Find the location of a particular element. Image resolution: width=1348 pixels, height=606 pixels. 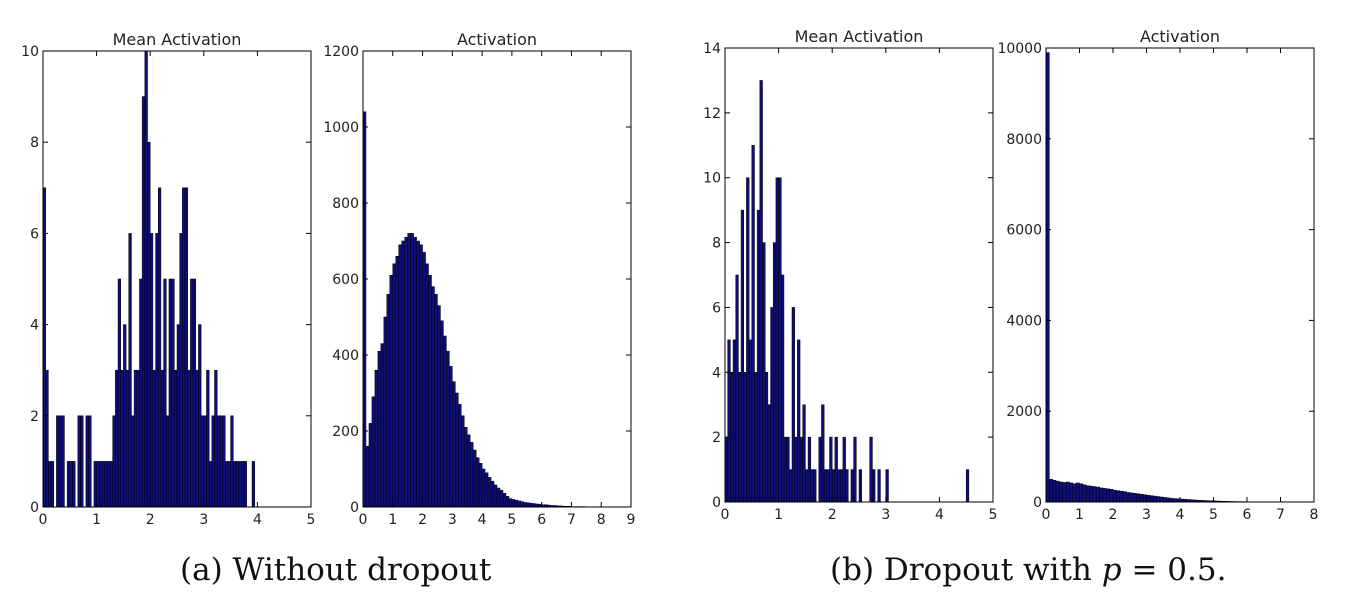

x-tick-label: 1 is located at coordinates (392, 520).